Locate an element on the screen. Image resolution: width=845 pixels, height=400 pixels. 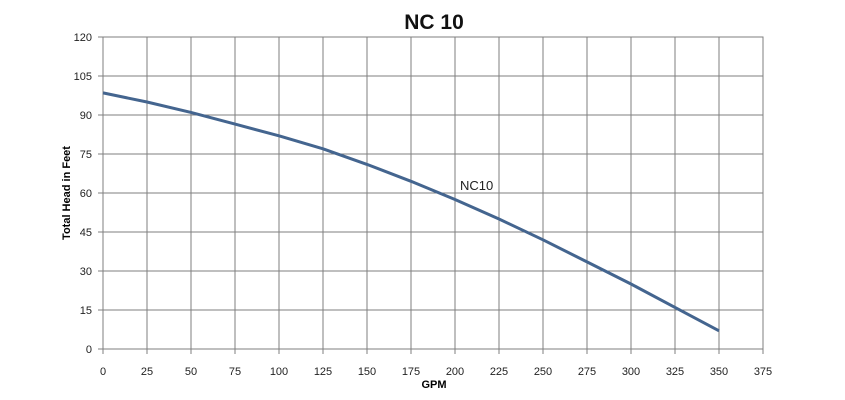
y-tick-label: 60 is located at coordinates (86, 194).